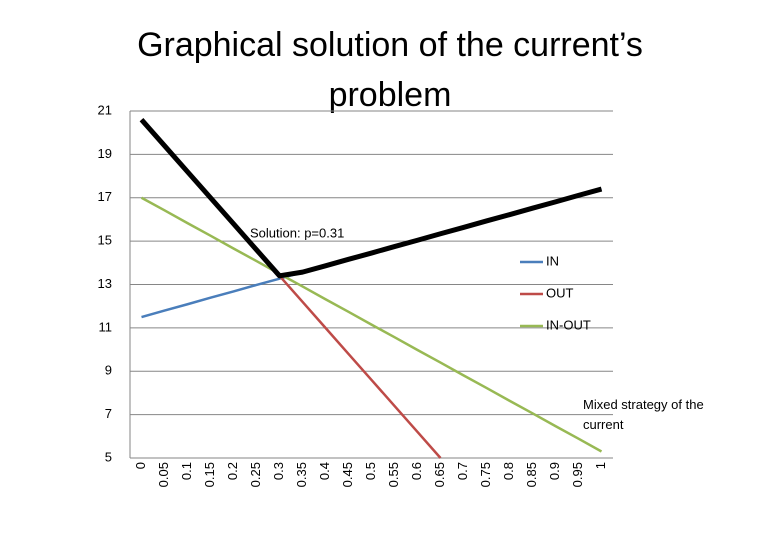 The width and height of the screenshot is (780, 540). What do you see at coordinates (255, 474) in the screenshot?
I see `x-tick-label: 0.25` at bounding box center [255, 474].